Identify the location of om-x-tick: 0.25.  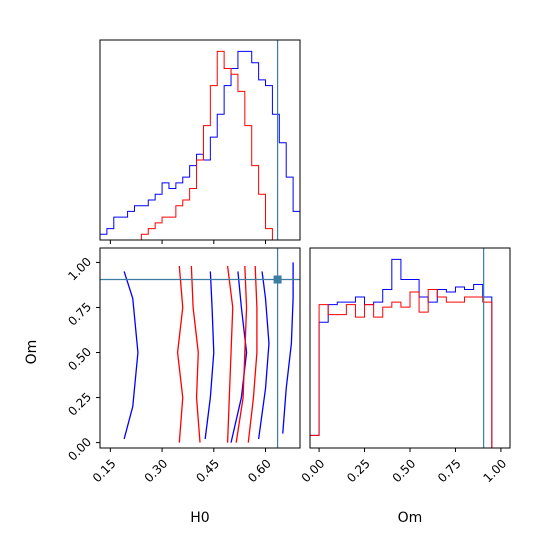
(358, 466).